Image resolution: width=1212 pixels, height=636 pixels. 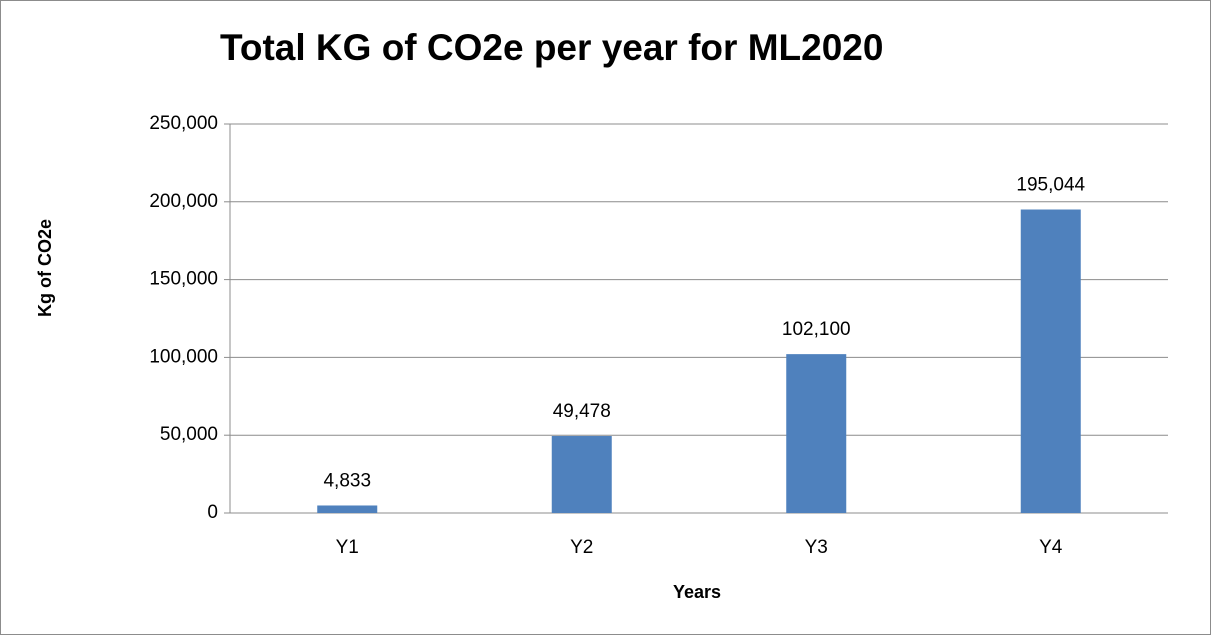 I want to click on x-tick-label: Y1, so click(x=347, y=547).